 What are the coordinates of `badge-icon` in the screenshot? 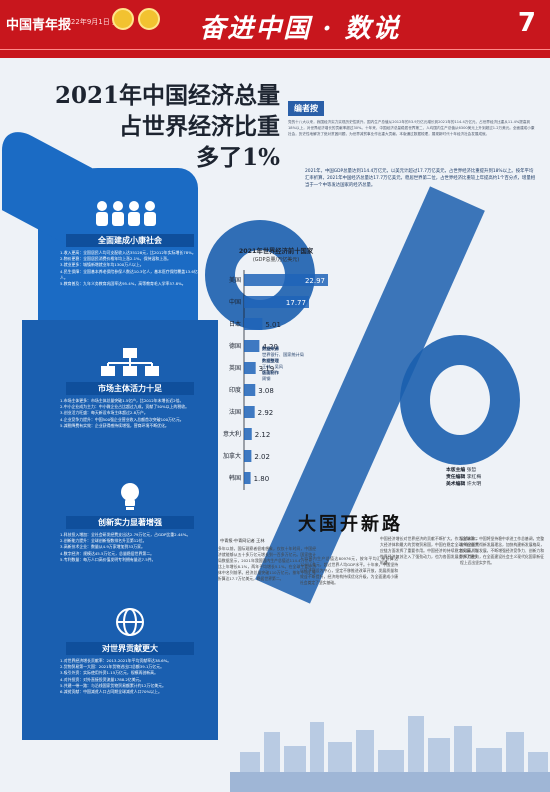 It's located at (149, 19).